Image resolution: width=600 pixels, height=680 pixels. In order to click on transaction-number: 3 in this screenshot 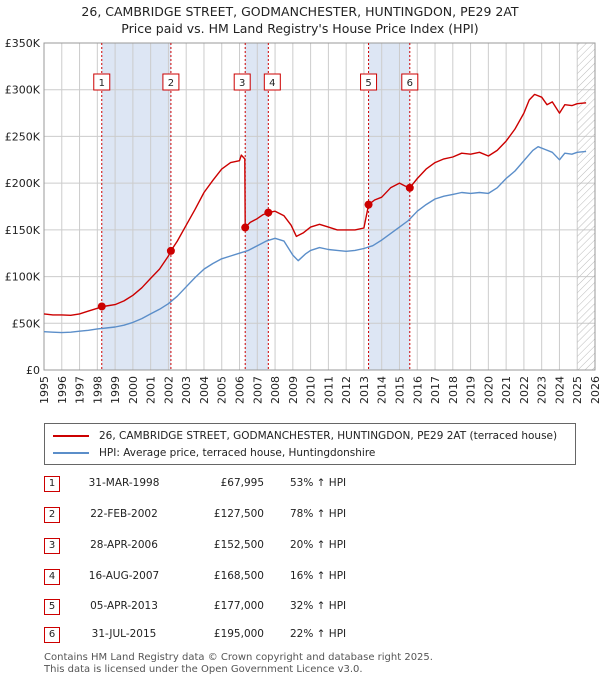, I will do `click(52, 546)`.